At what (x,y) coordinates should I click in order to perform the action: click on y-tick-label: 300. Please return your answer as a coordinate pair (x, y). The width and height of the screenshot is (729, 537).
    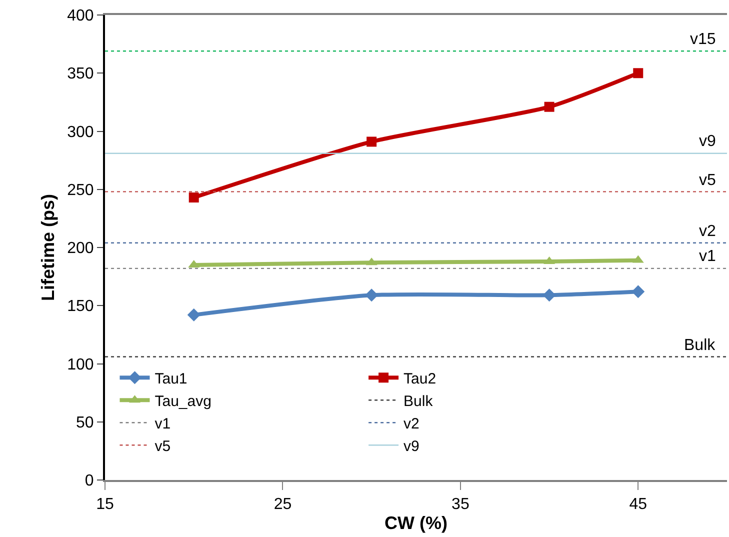
    Looking at the image, I should click on (80, 132).